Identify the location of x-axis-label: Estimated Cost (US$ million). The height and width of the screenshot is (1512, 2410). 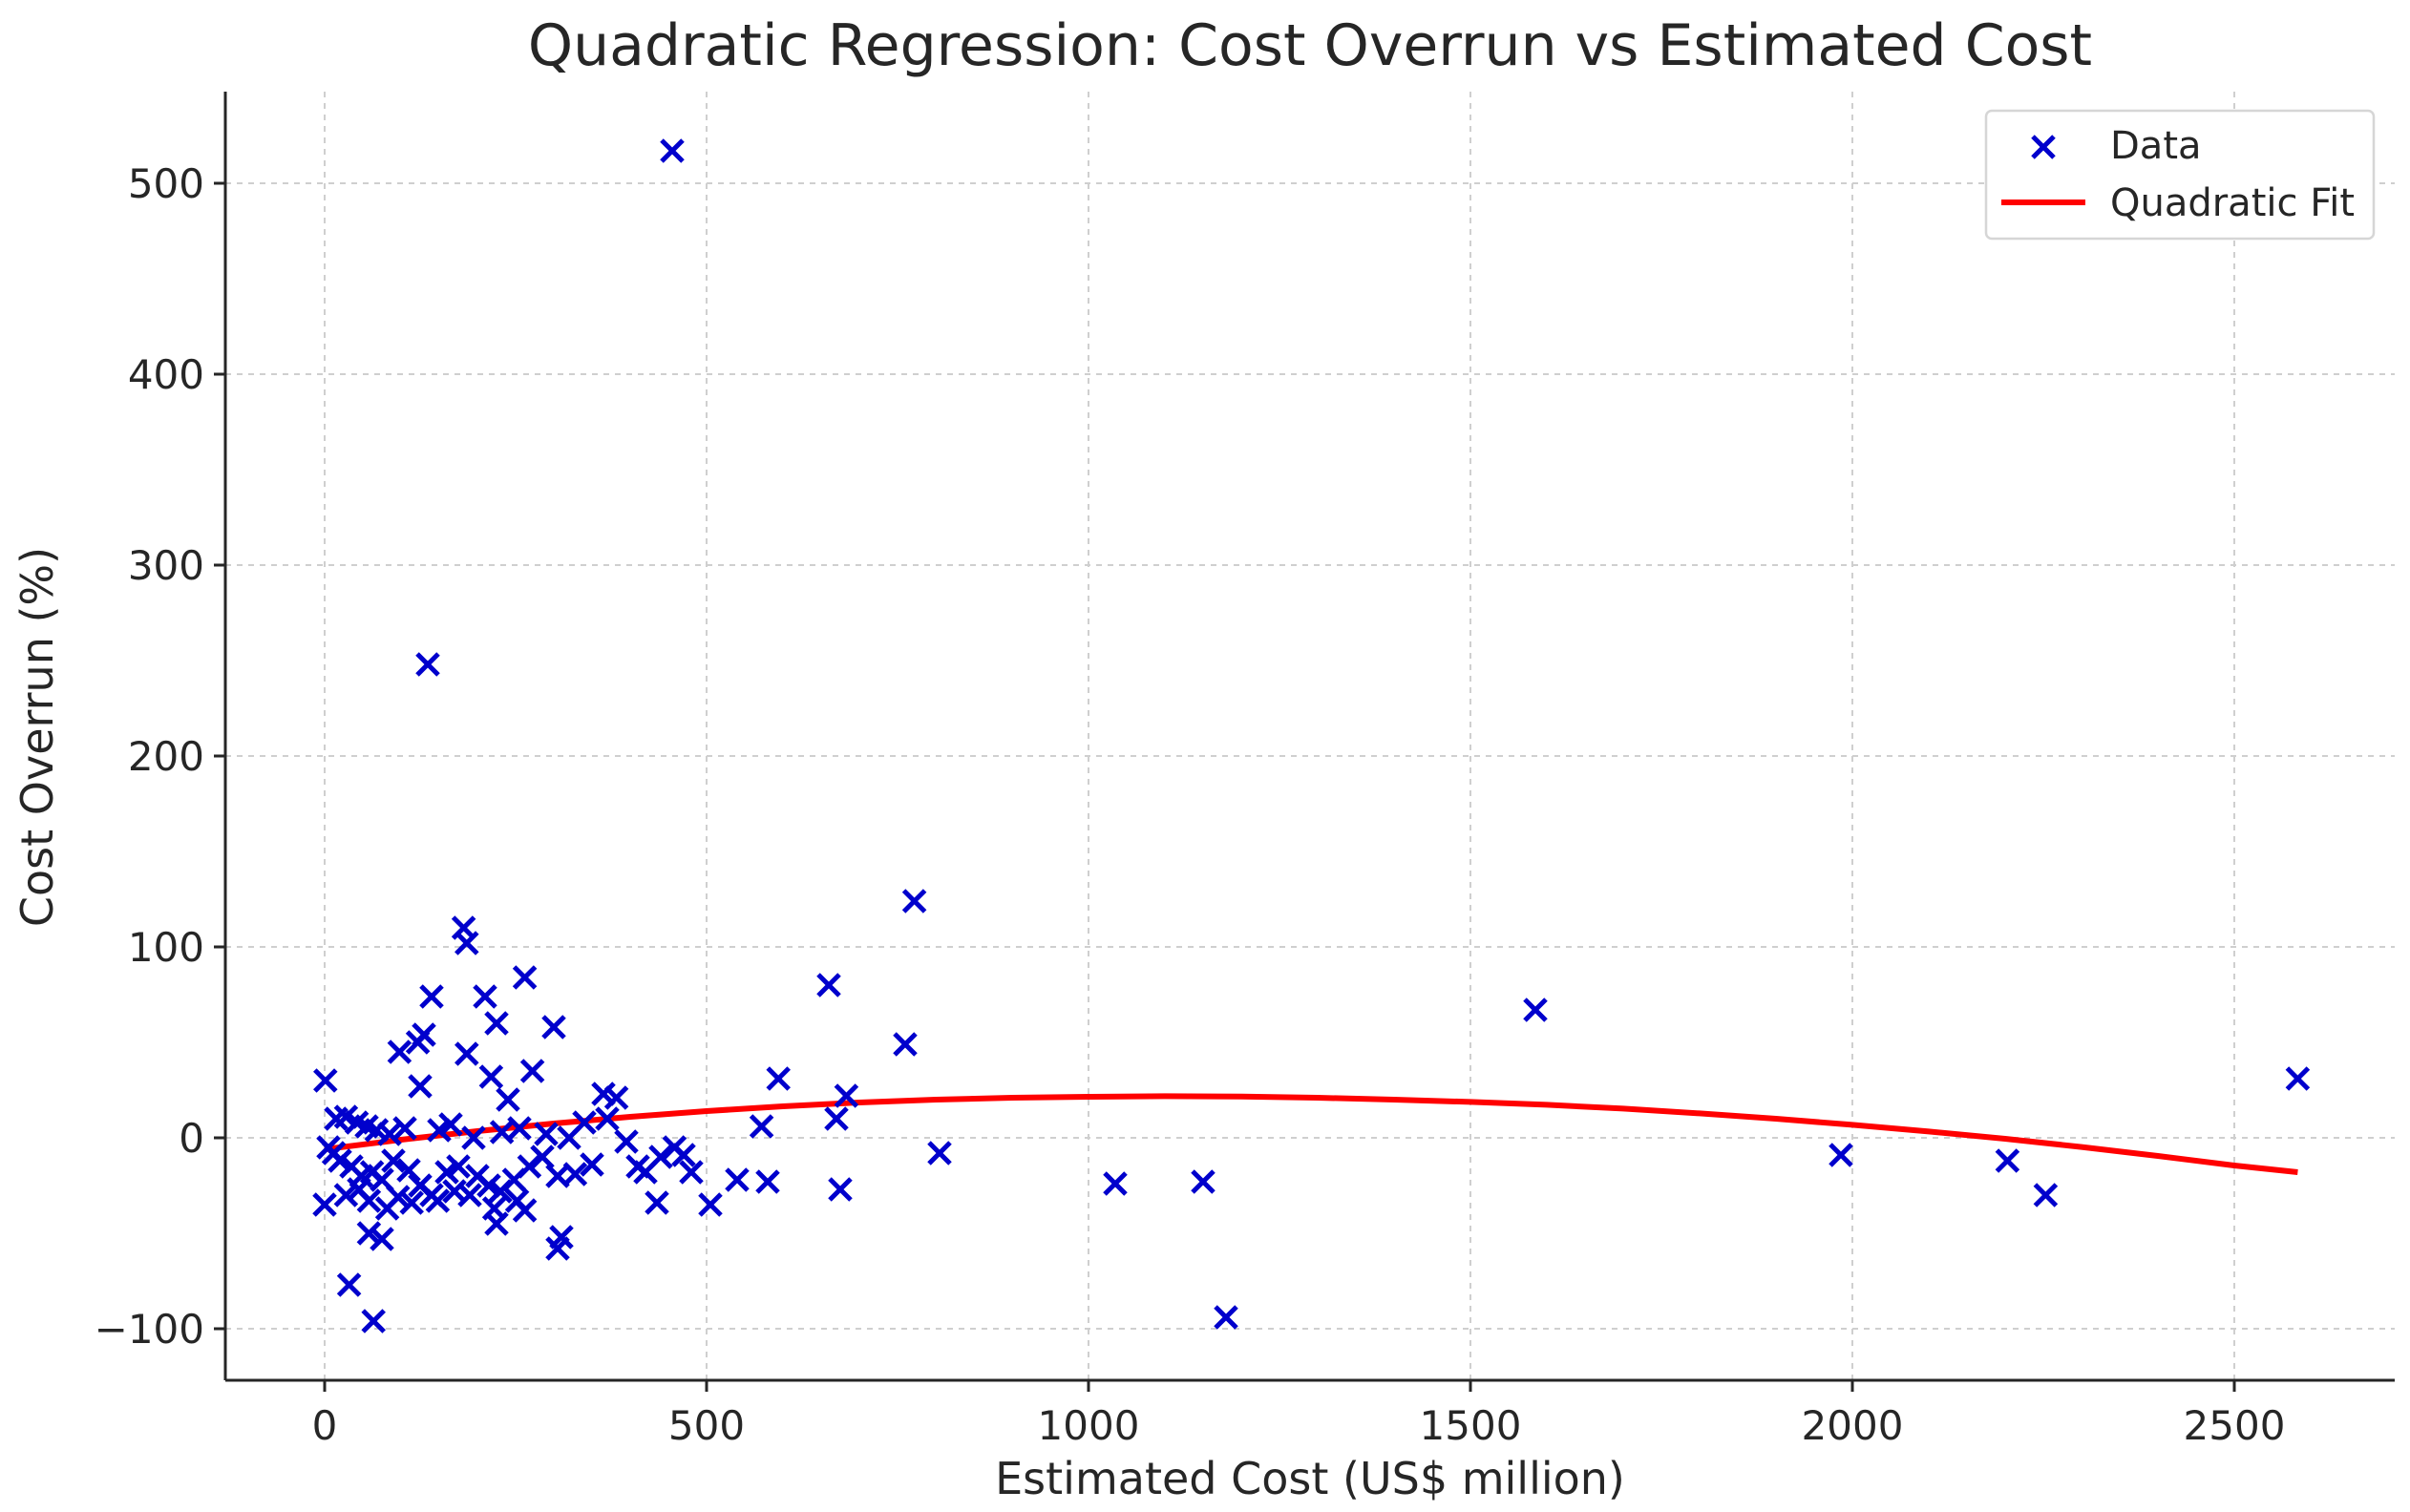
(1310, 1478).